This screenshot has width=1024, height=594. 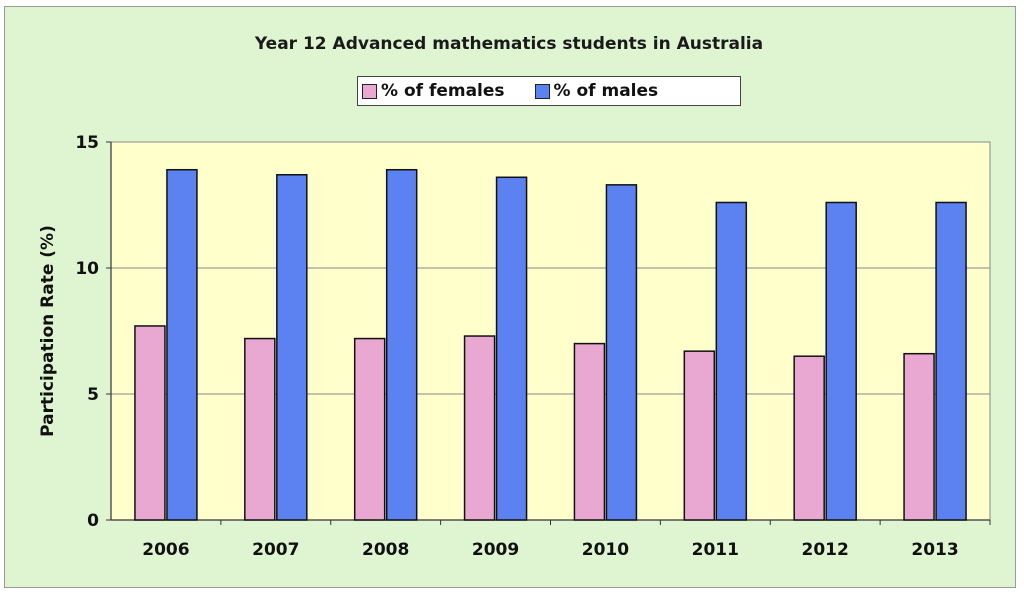 I want to click on bar-males-2013, so click(x=951, y=361).